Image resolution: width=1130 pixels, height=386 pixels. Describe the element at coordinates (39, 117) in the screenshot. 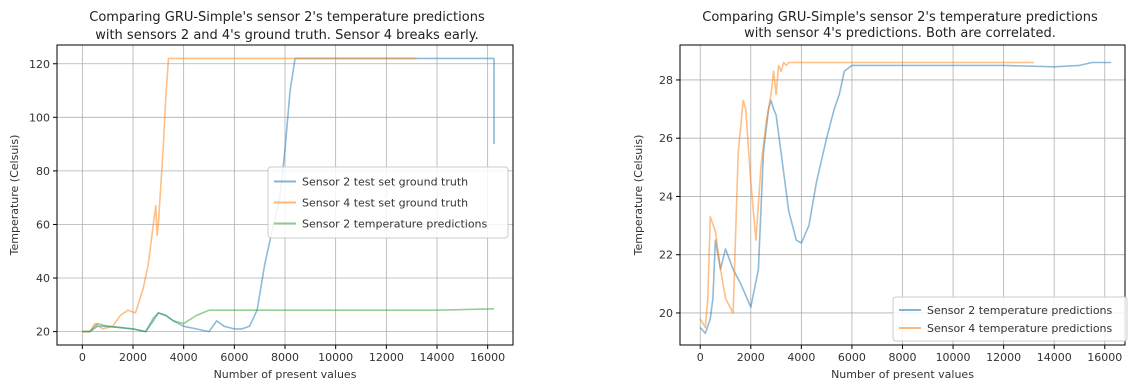

I see `y-tick-label: 100` at that location.